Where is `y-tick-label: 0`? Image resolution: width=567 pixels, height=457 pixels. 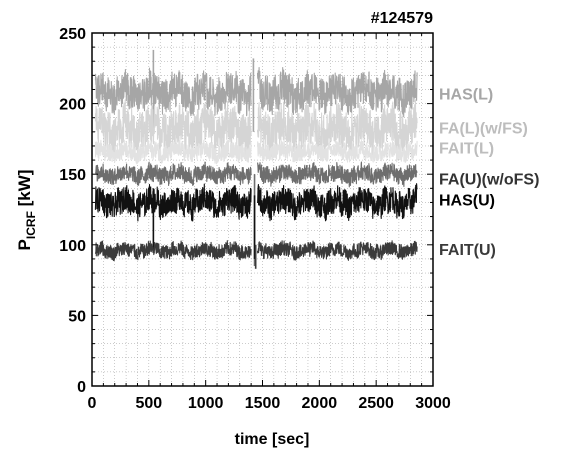
y-tick-label: 0 is located at coordinates (81, 387).